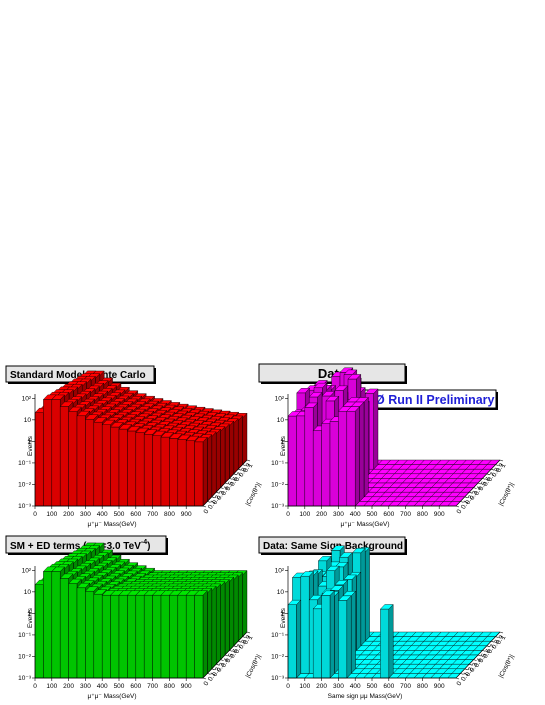 This screenshot has width=545, height=705. I want to click on y-tick-label: 0.8, so click(243, 473).